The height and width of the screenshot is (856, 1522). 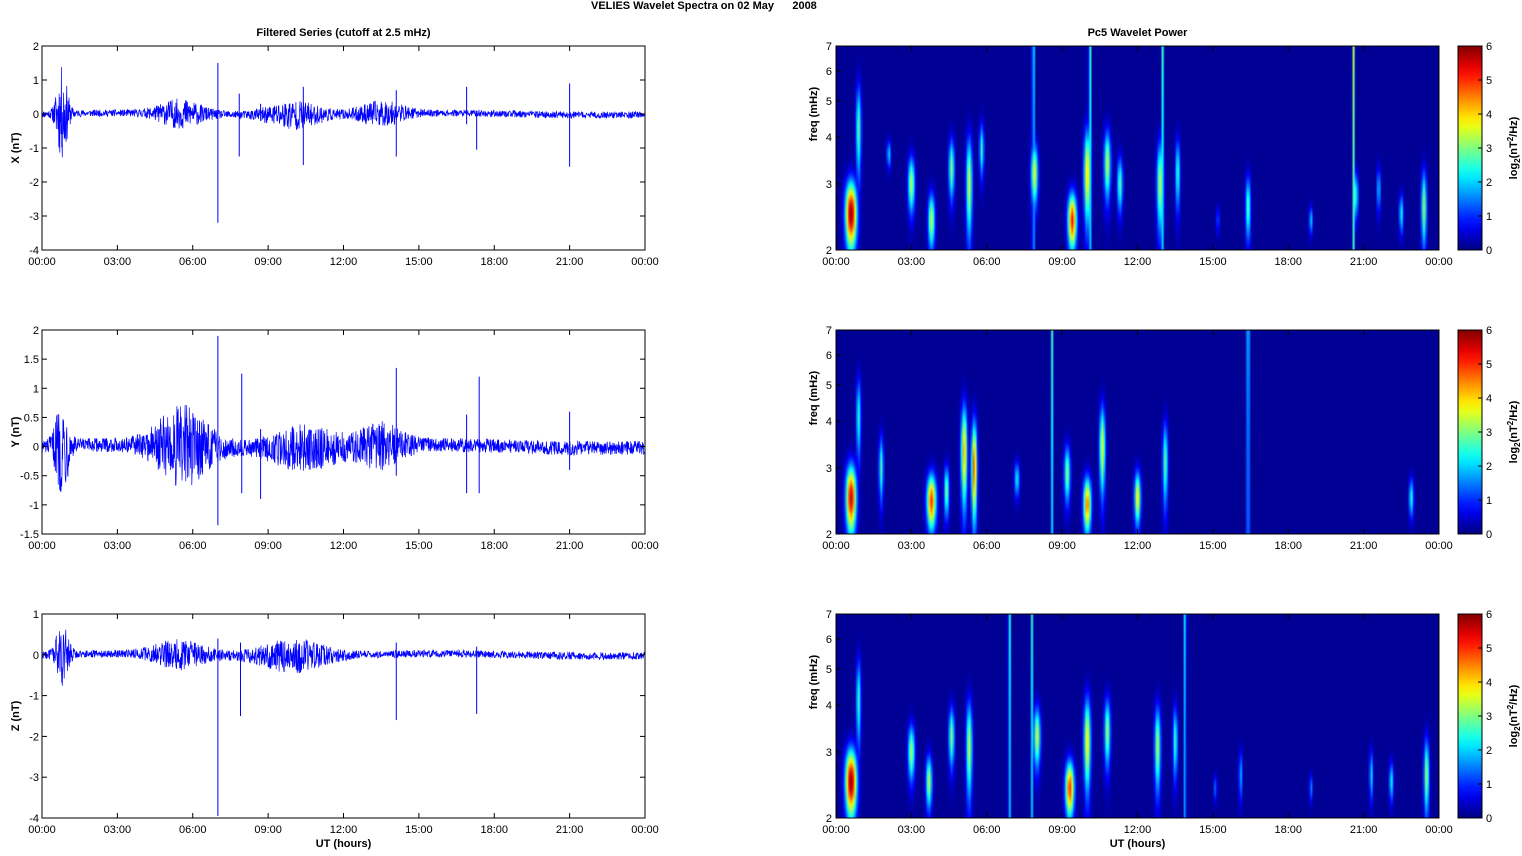 I want to click on y-tick-label: -3, so click(x=34, y=778).